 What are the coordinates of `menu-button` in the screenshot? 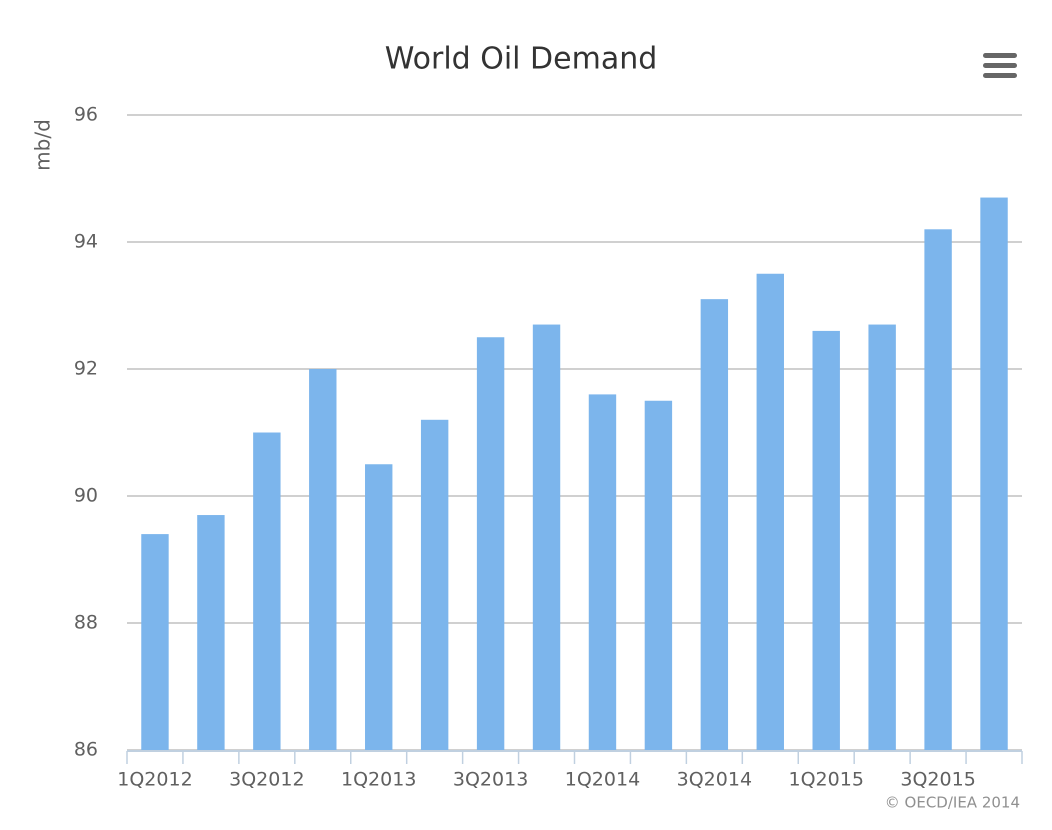 It's located at (1000, 65).